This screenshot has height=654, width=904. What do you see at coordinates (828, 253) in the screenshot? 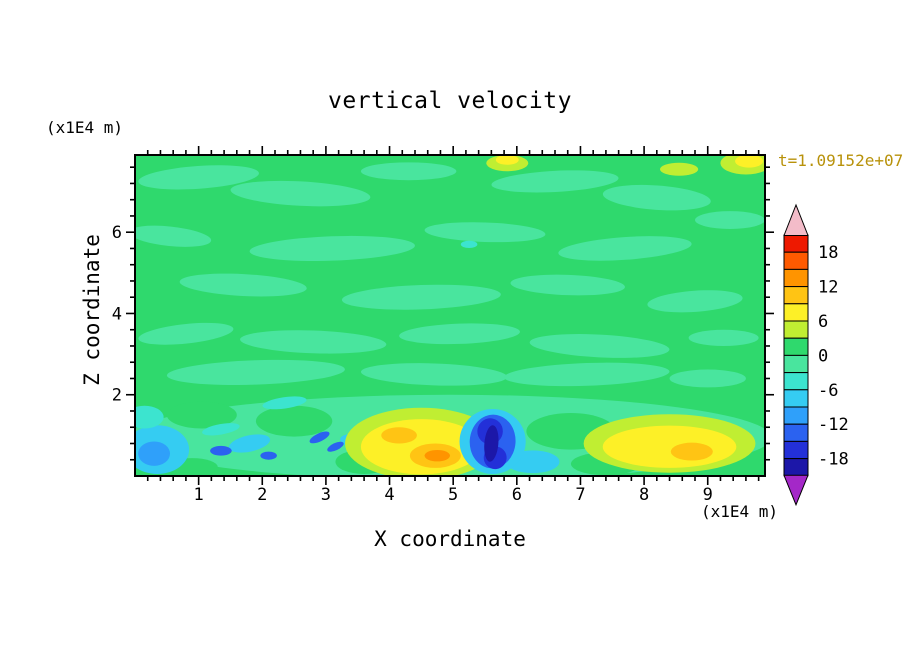
I see `colorbar-tick-label: 18` at bounding box center [828, 253].